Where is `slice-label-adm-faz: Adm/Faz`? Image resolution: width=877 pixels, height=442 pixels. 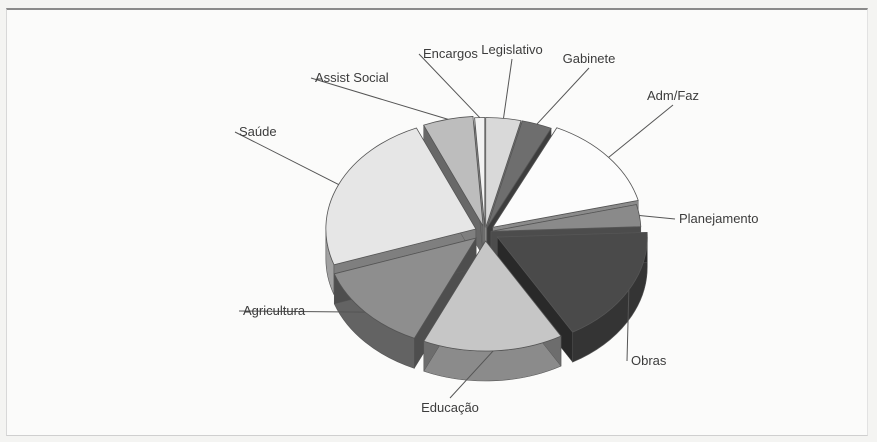
slice-label-adm-faz: Adm/Faz is located at coordinates (673, 95).